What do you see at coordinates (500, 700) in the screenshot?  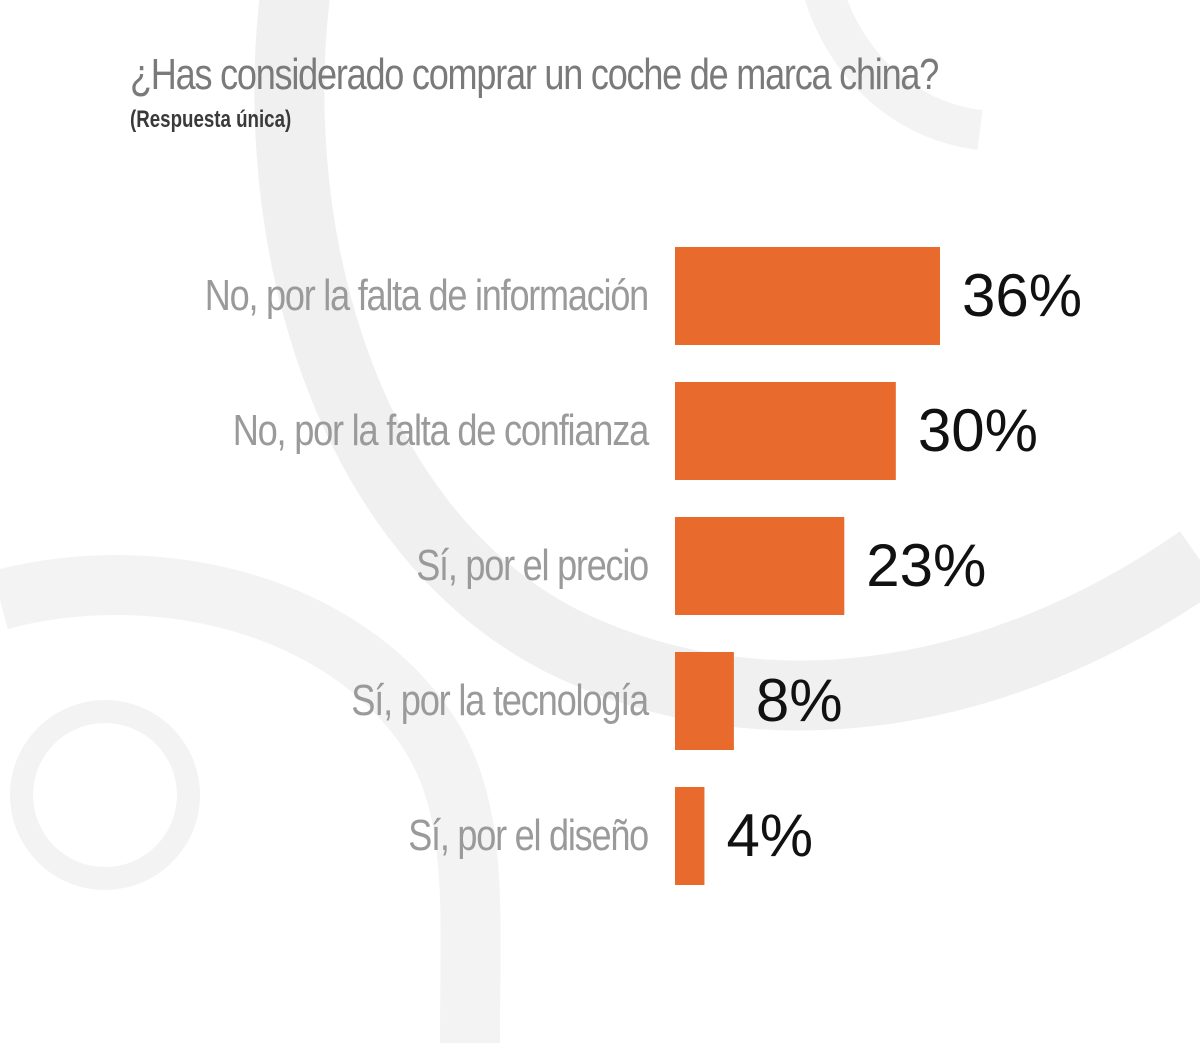 I see `category-label-3: Sí, por la tecnología` at bounding box center [500, 700].